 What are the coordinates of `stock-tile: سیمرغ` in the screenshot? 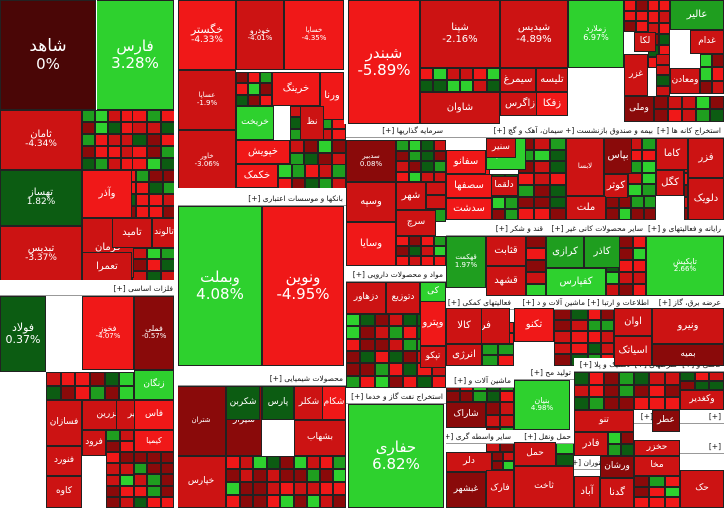 It's located at (518, 80).